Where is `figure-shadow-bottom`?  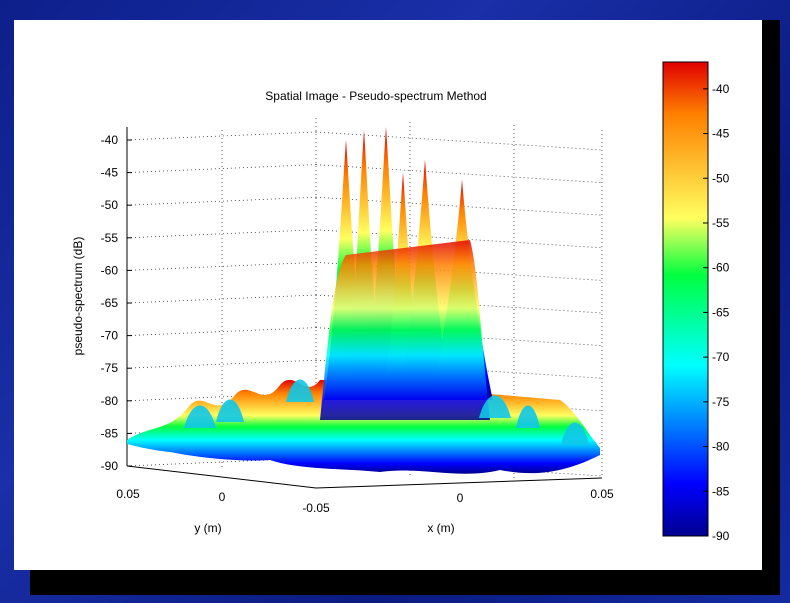 figure-shadow-bottom is located at coordinates (405, 582).